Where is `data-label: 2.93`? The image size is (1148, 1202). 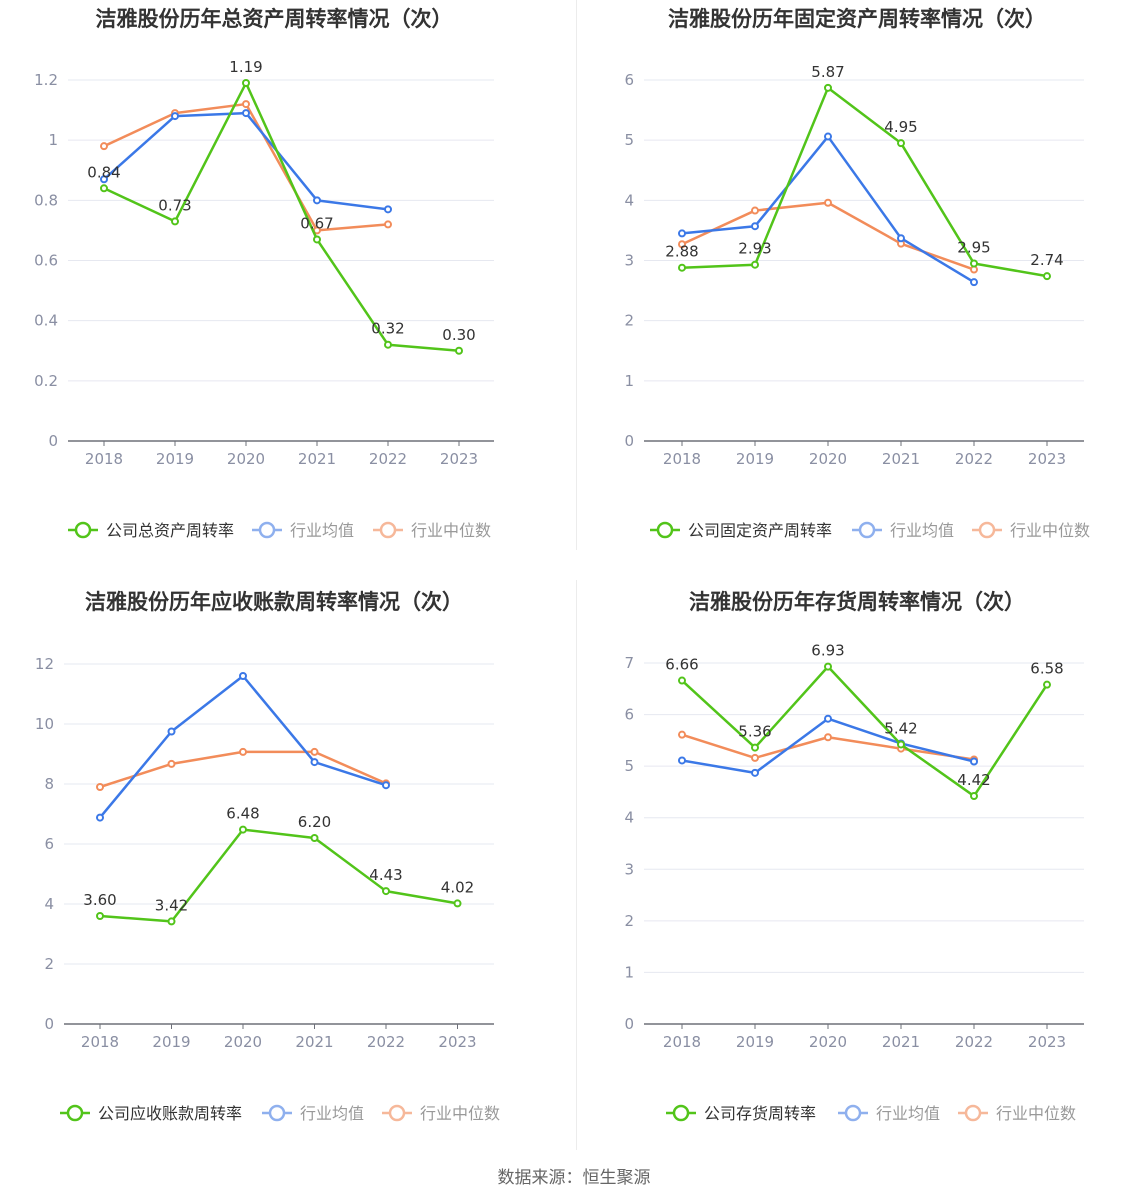 data-label: 2.93 is located at coordinates (754, 249).